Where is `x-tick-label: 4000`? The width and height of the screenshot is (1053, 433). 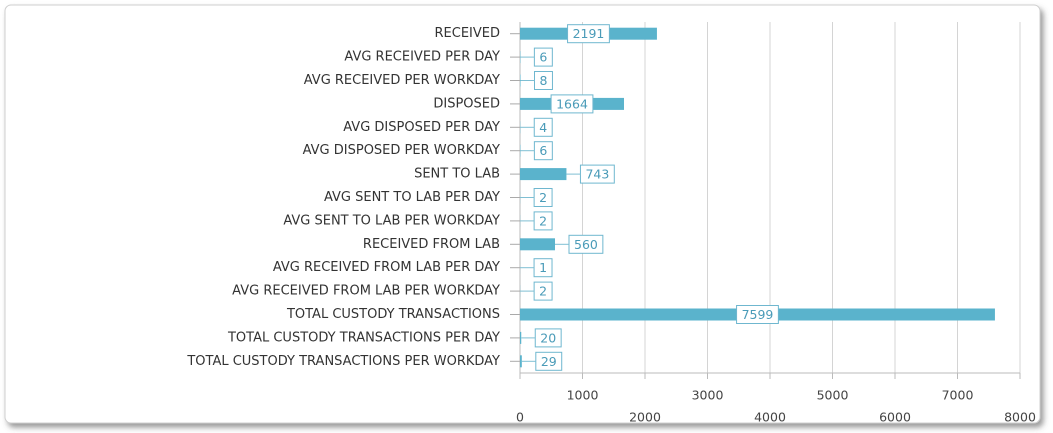 x-tick-label: 4000 is located at coordinates (770, 417).